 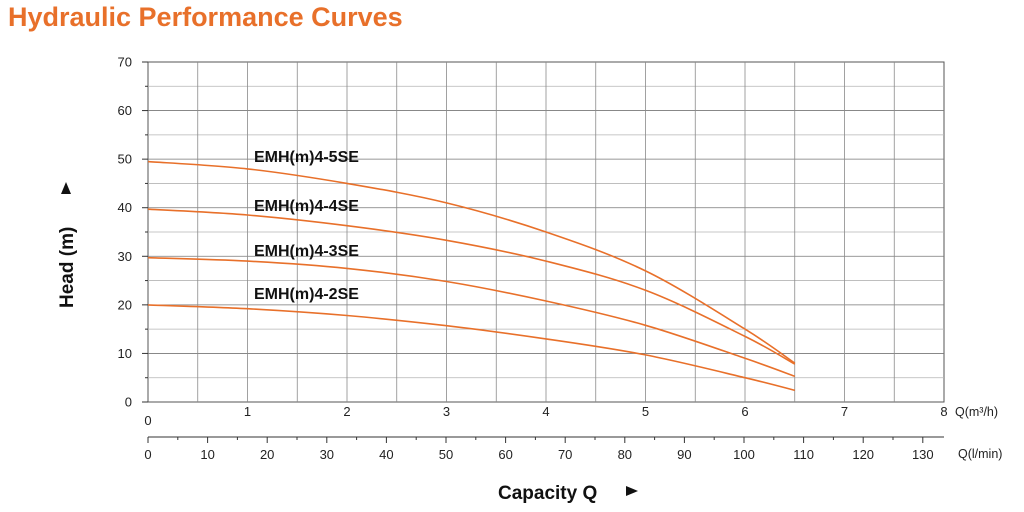 What do you see at coordinates (844, 411) in the screenshot?
I see `x-tick-label: 7` at bounding box center [844, 411].